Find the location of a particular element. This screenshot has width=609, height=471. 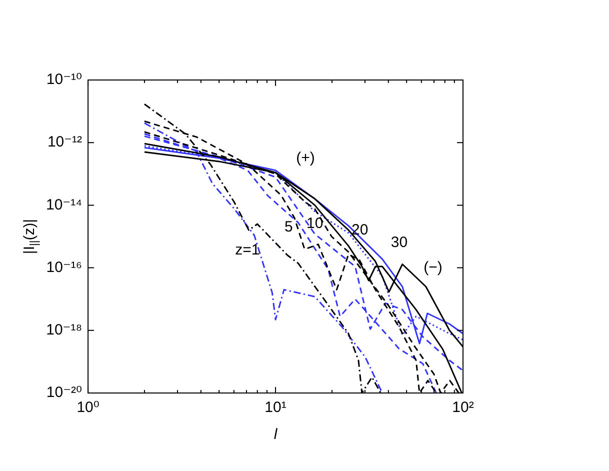

x-tick-label: 10² is located at coordinates (463, 407).